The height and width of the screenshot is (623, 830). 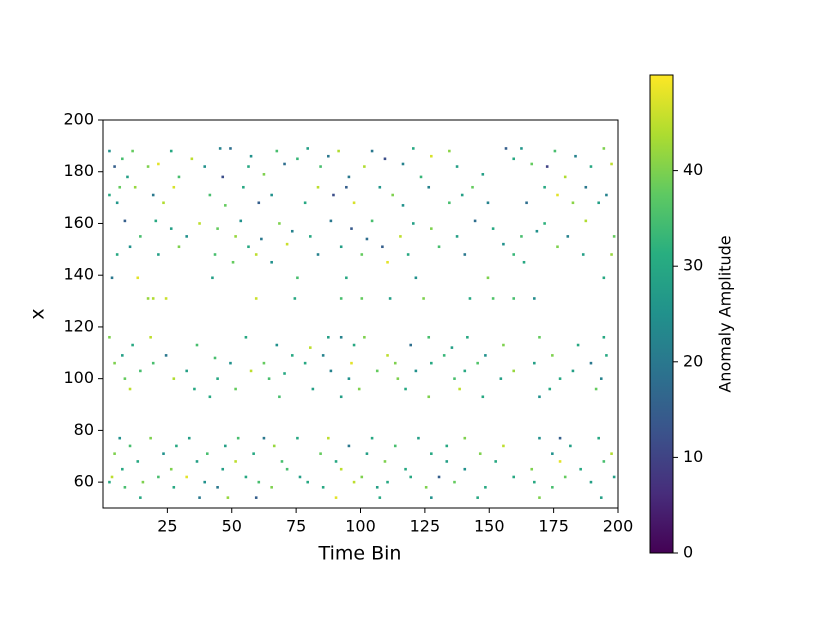 What do you see at coordinates (618, 526) in the screenshot?
I see `x-tick-label: 200` at bounding box center [618, 526].